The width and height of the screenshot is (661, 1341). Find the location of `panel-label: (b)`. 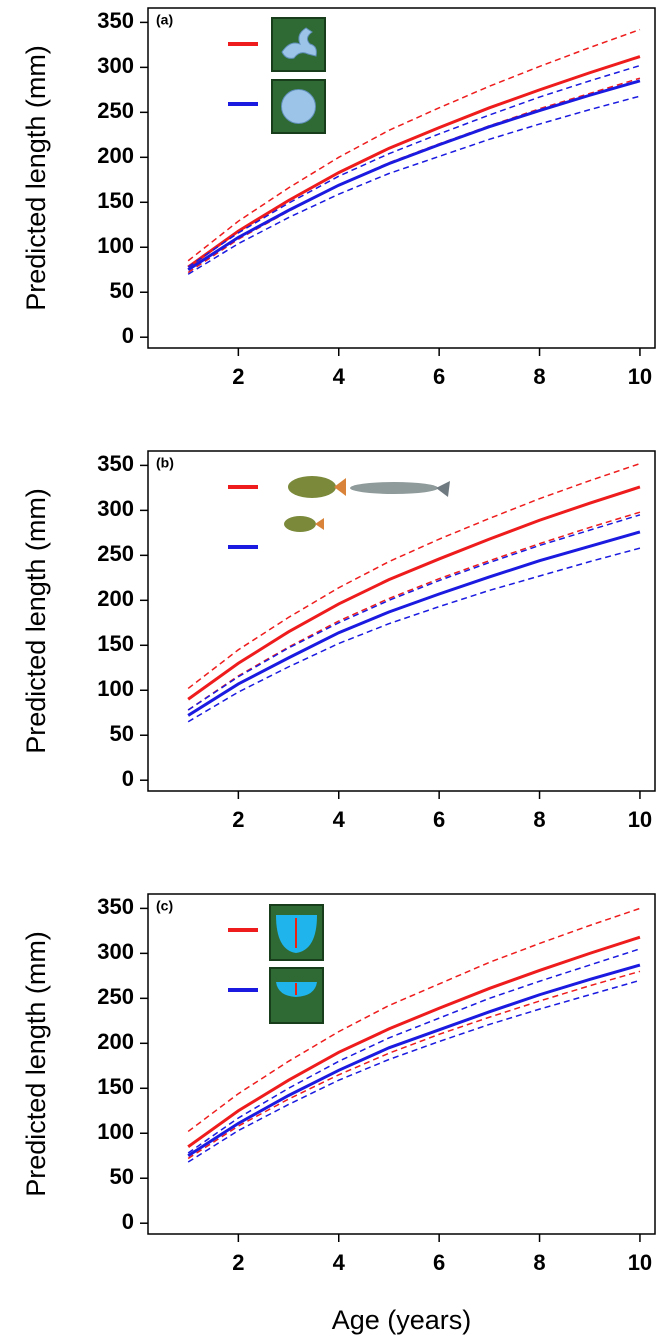

panel-label: (b) is located at coordinates (165, 463).